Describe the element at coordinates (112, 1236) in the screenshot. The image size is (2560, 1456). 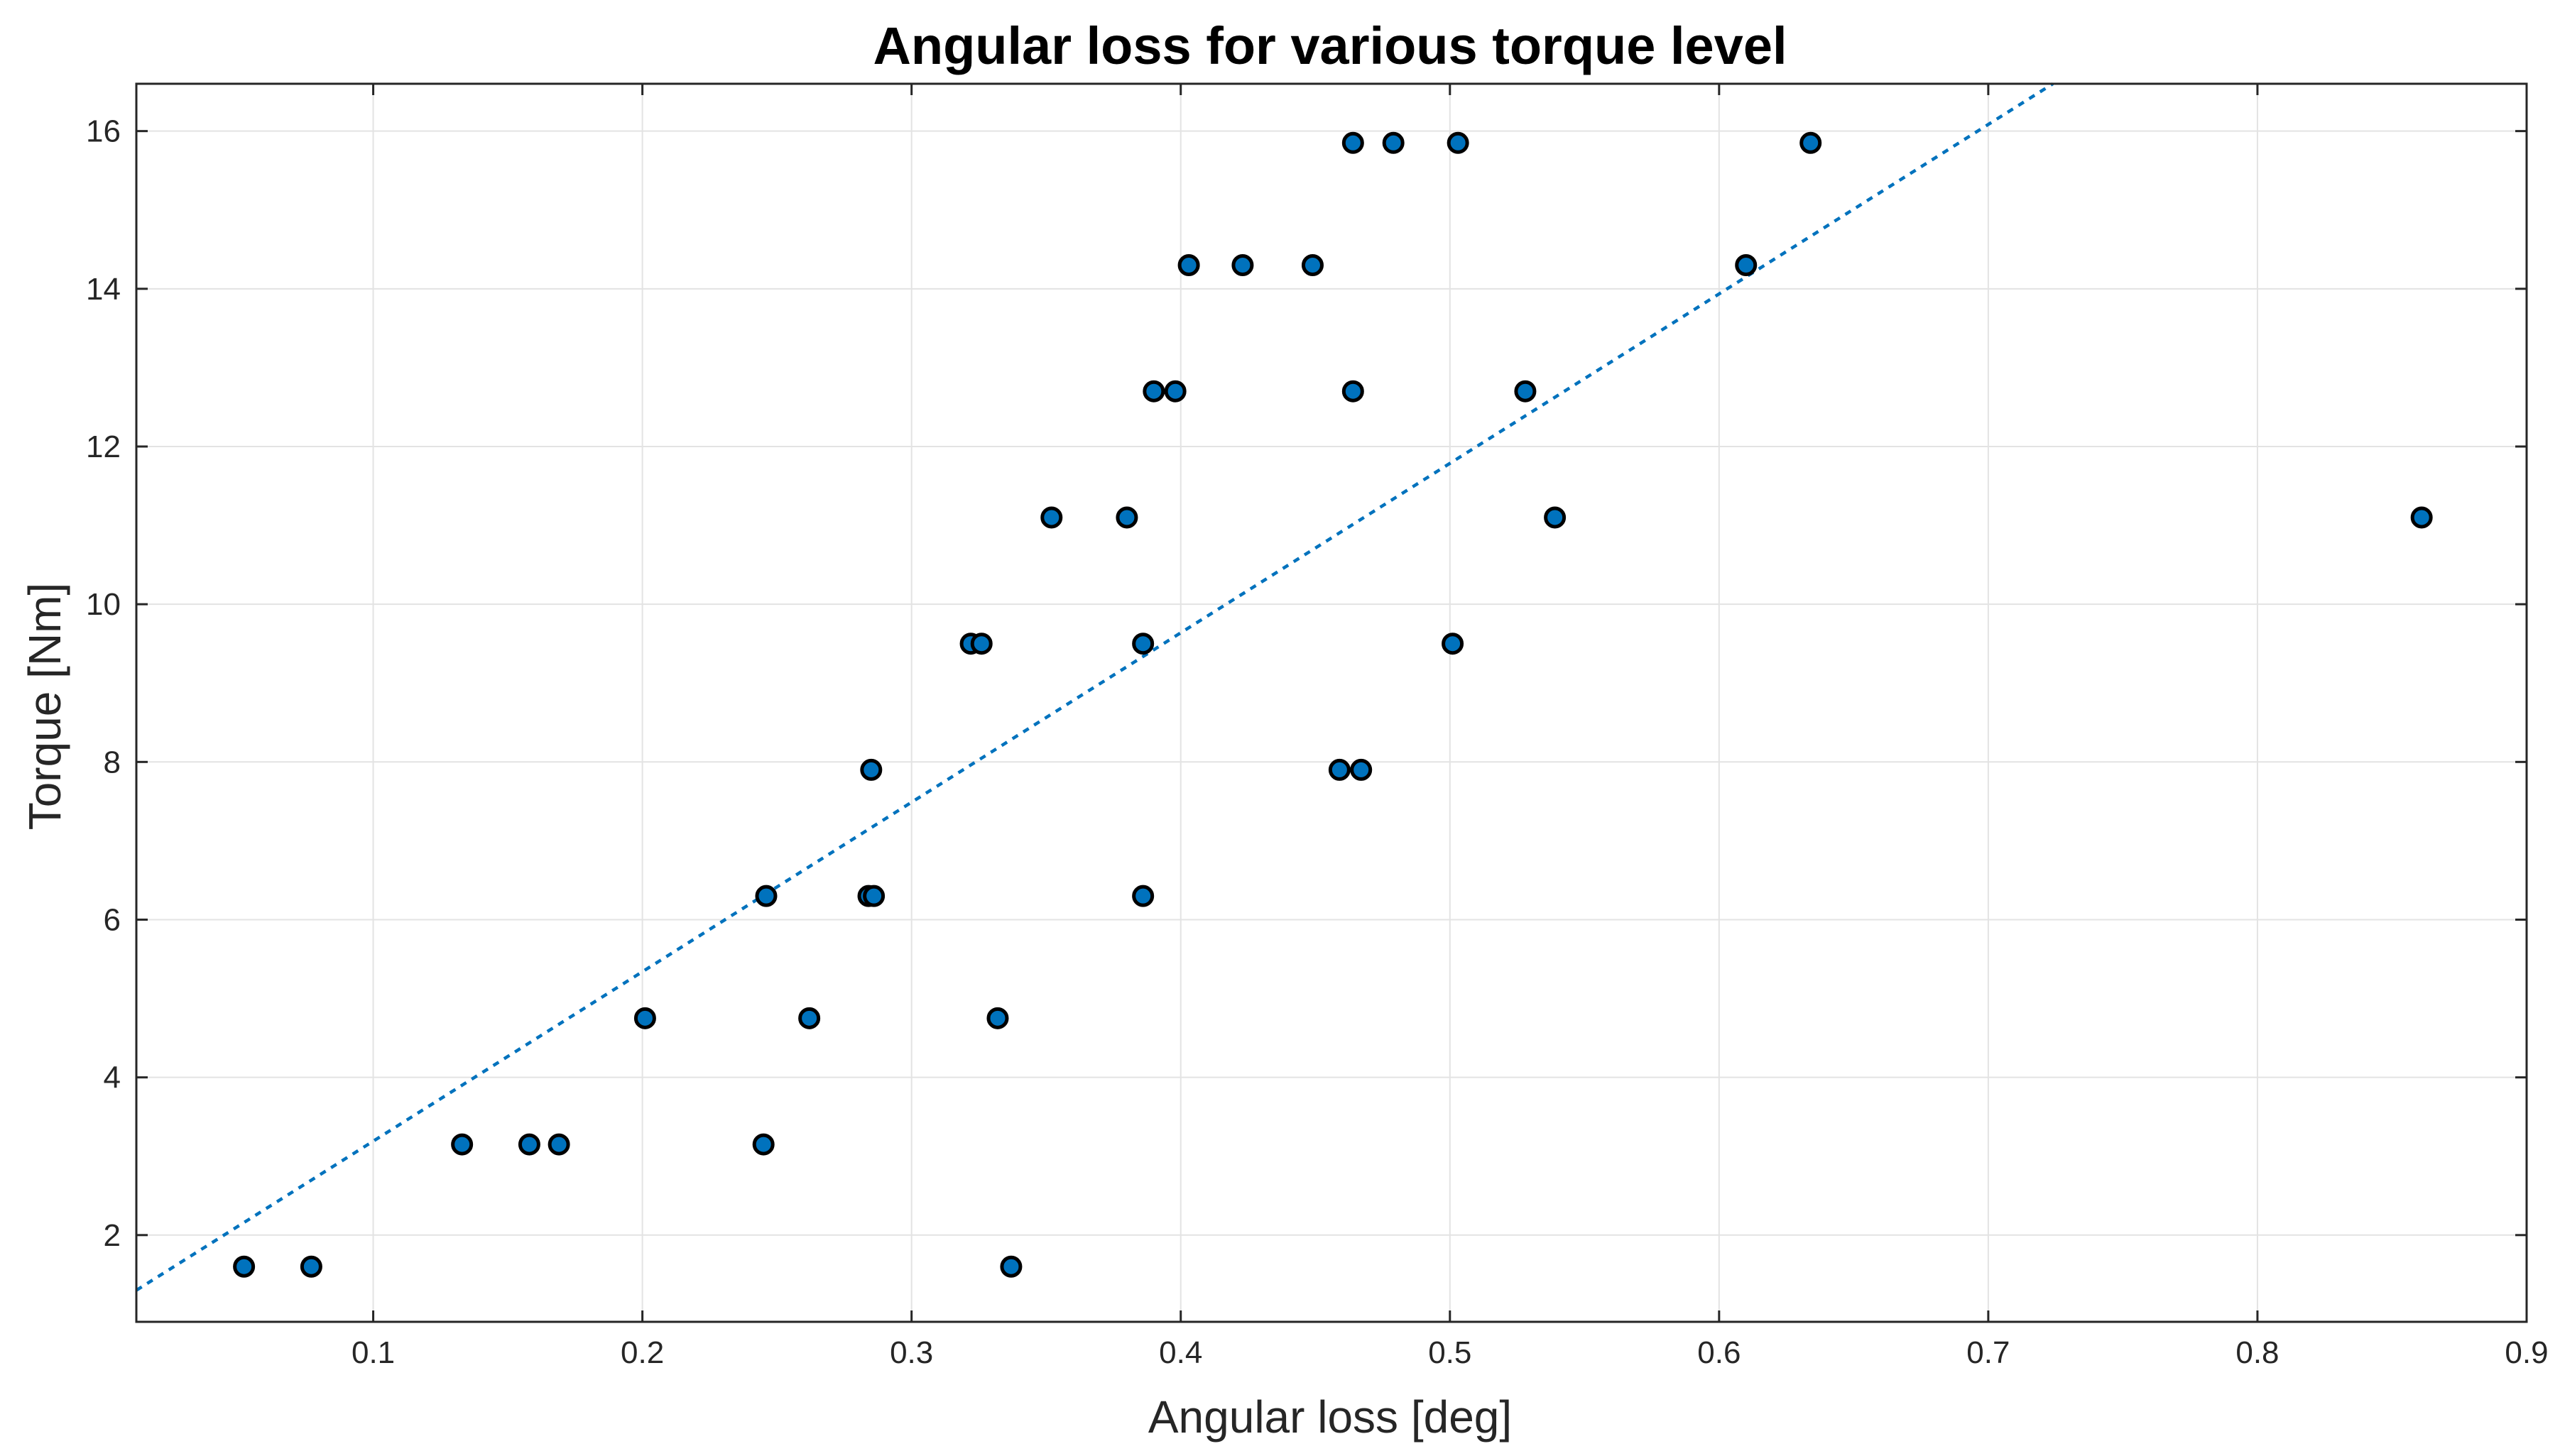
I see `y-tick-label: 2` at that location.